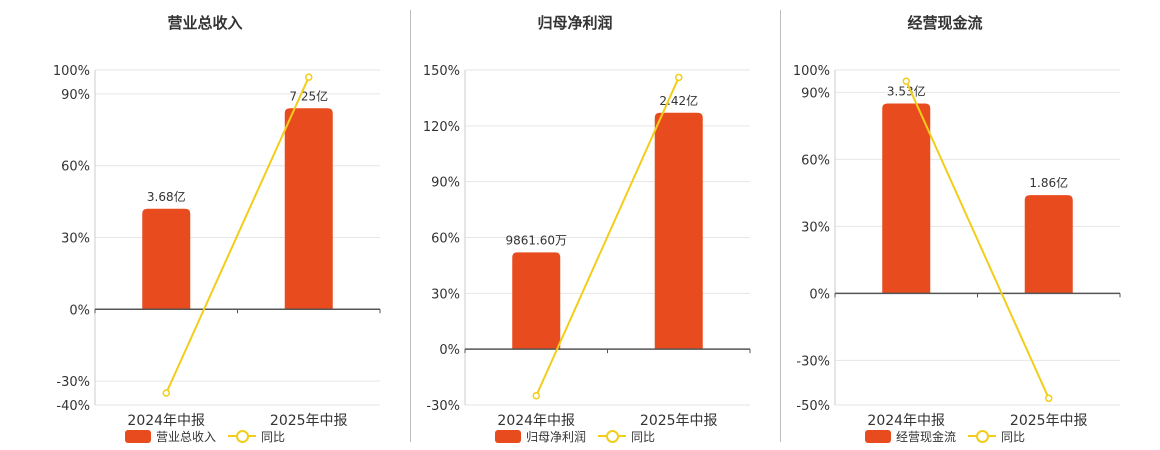 The image size is (1160, 450). I want to click on legend-item-bar: 营业总收入, so click(170, 436).